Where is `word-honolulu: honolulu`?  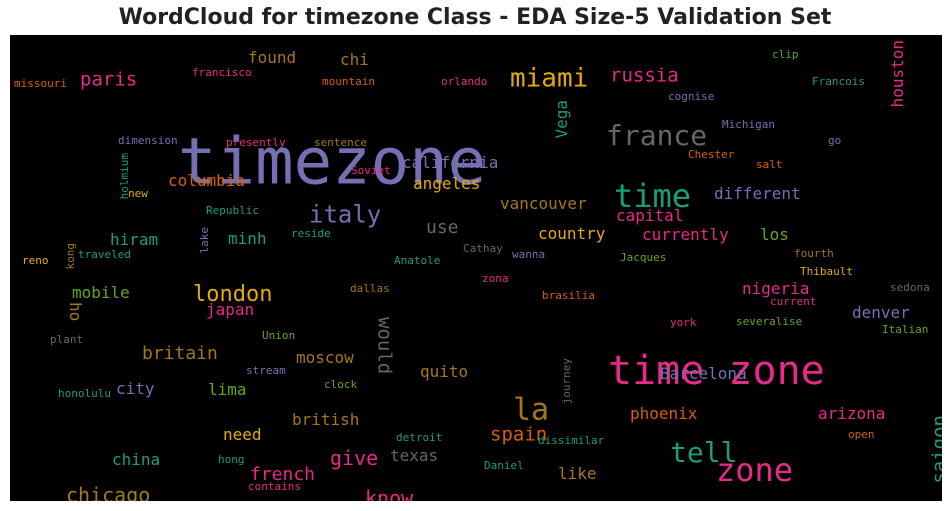 word-honolulu: honolulu is located at coordinates (84, 393).